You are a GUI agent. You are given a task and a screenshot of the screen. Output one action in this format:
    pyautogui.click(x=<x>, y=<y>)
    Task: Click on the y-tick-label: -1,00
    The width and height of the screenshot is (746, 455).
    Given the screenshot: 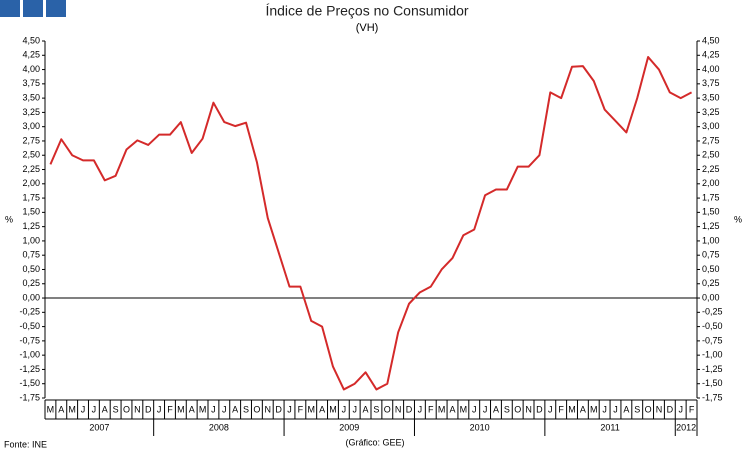 What is the action you would take?
    pyautogui.click(x=29, y=355)
    